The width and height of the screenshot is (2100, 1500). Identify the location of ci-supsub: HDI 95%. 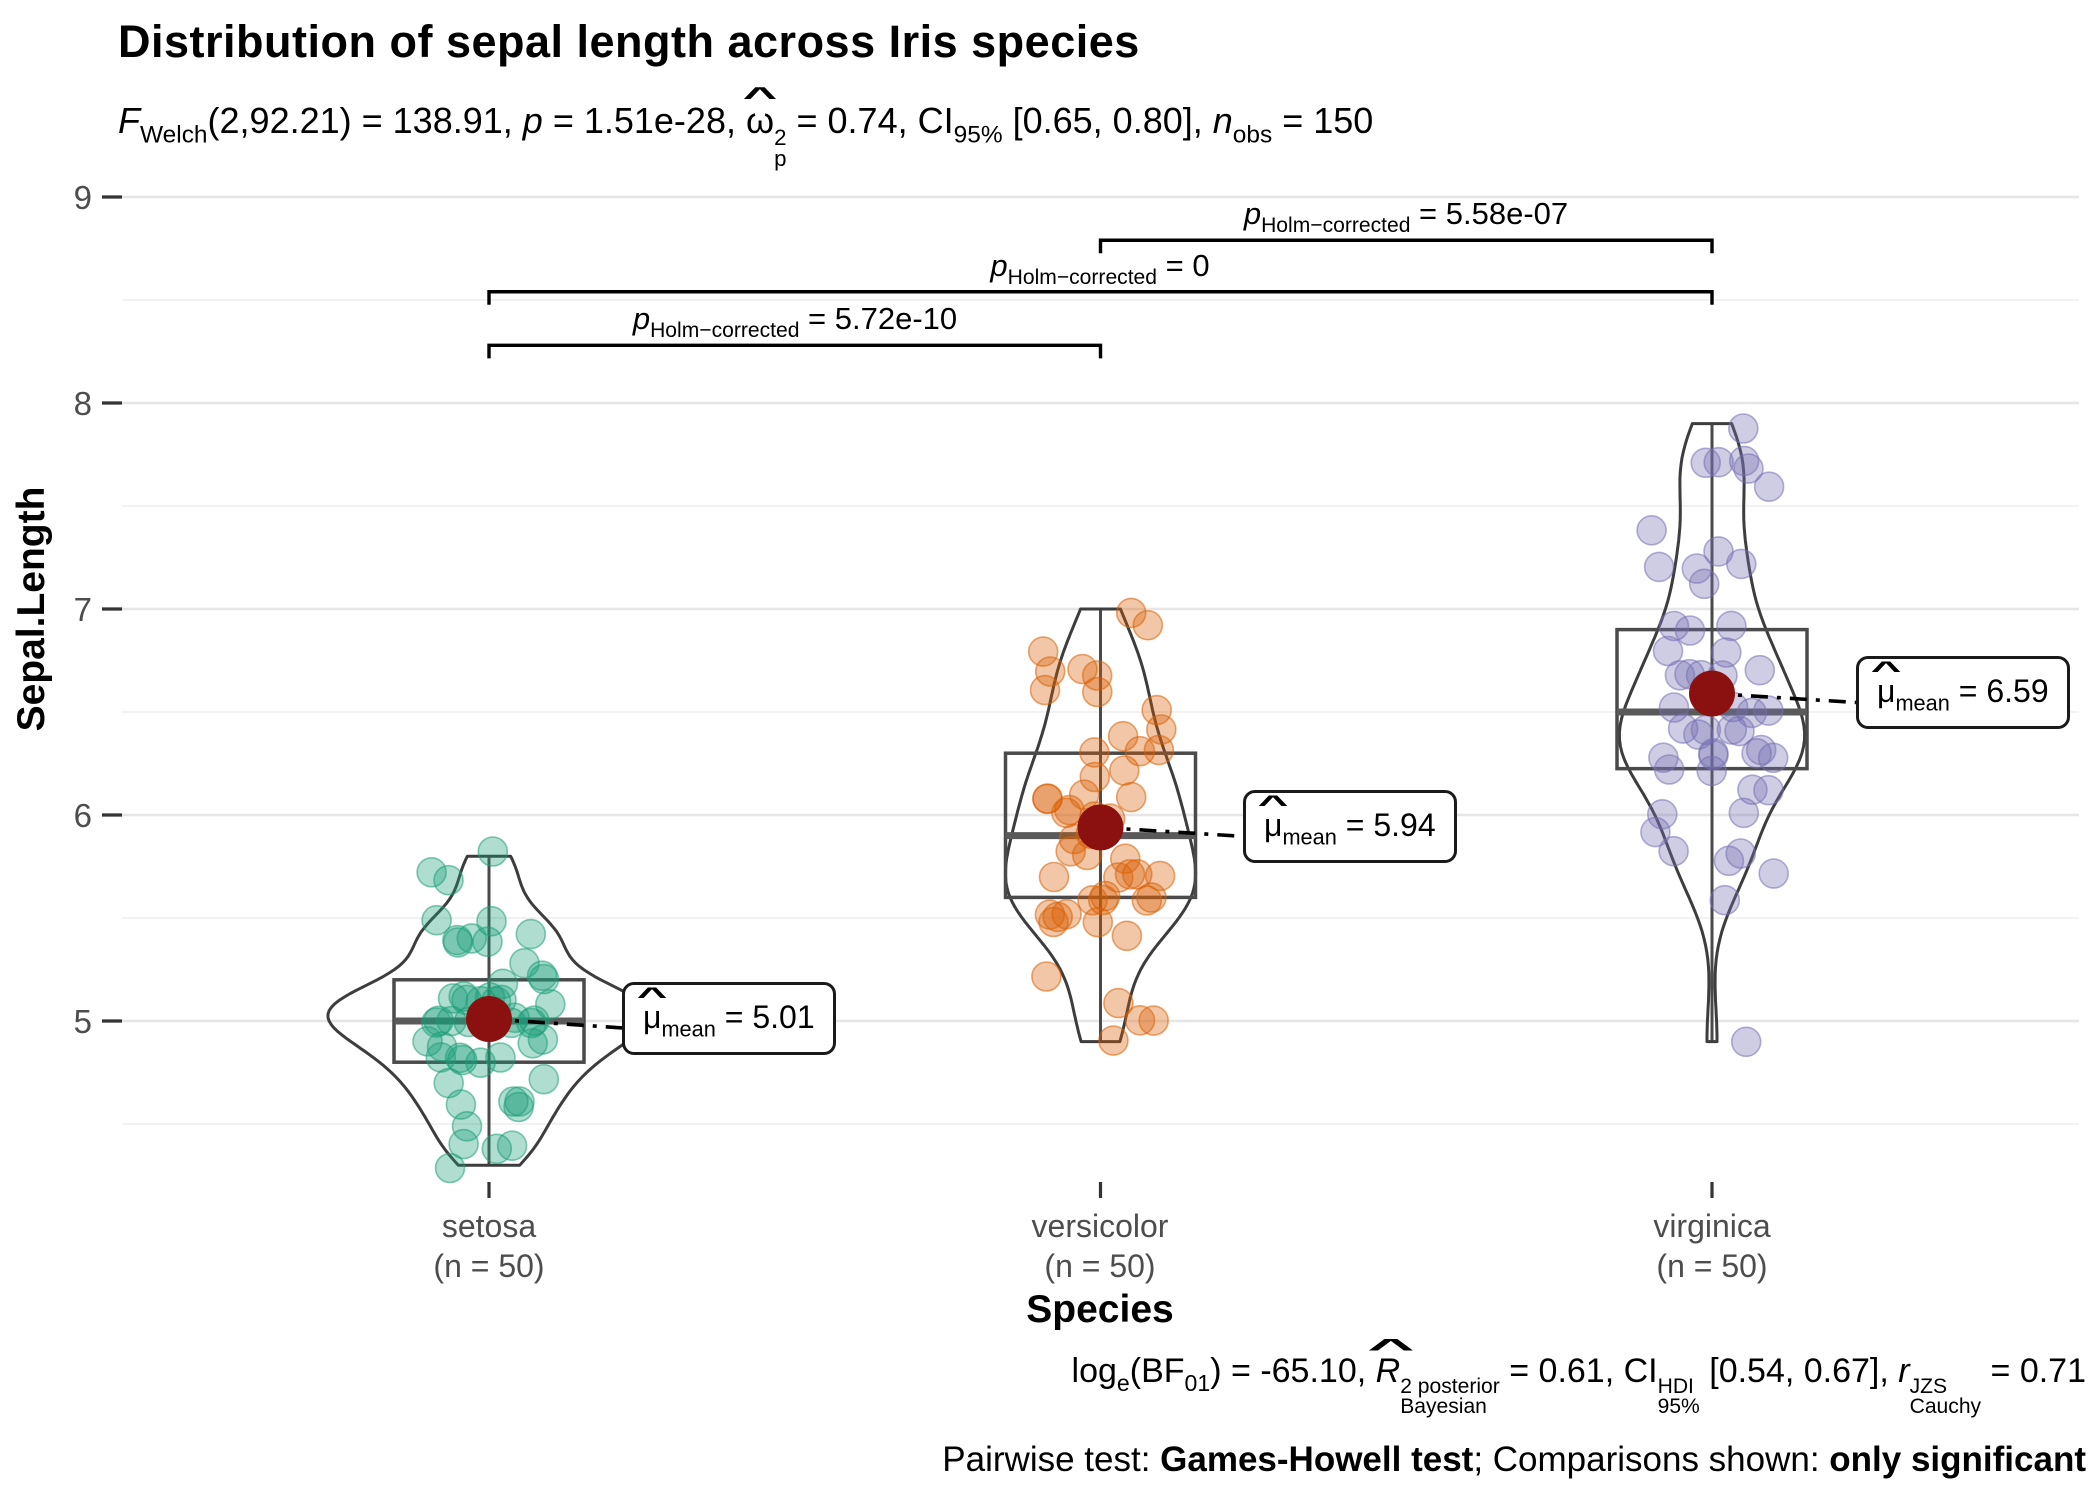
(1678, 1396).